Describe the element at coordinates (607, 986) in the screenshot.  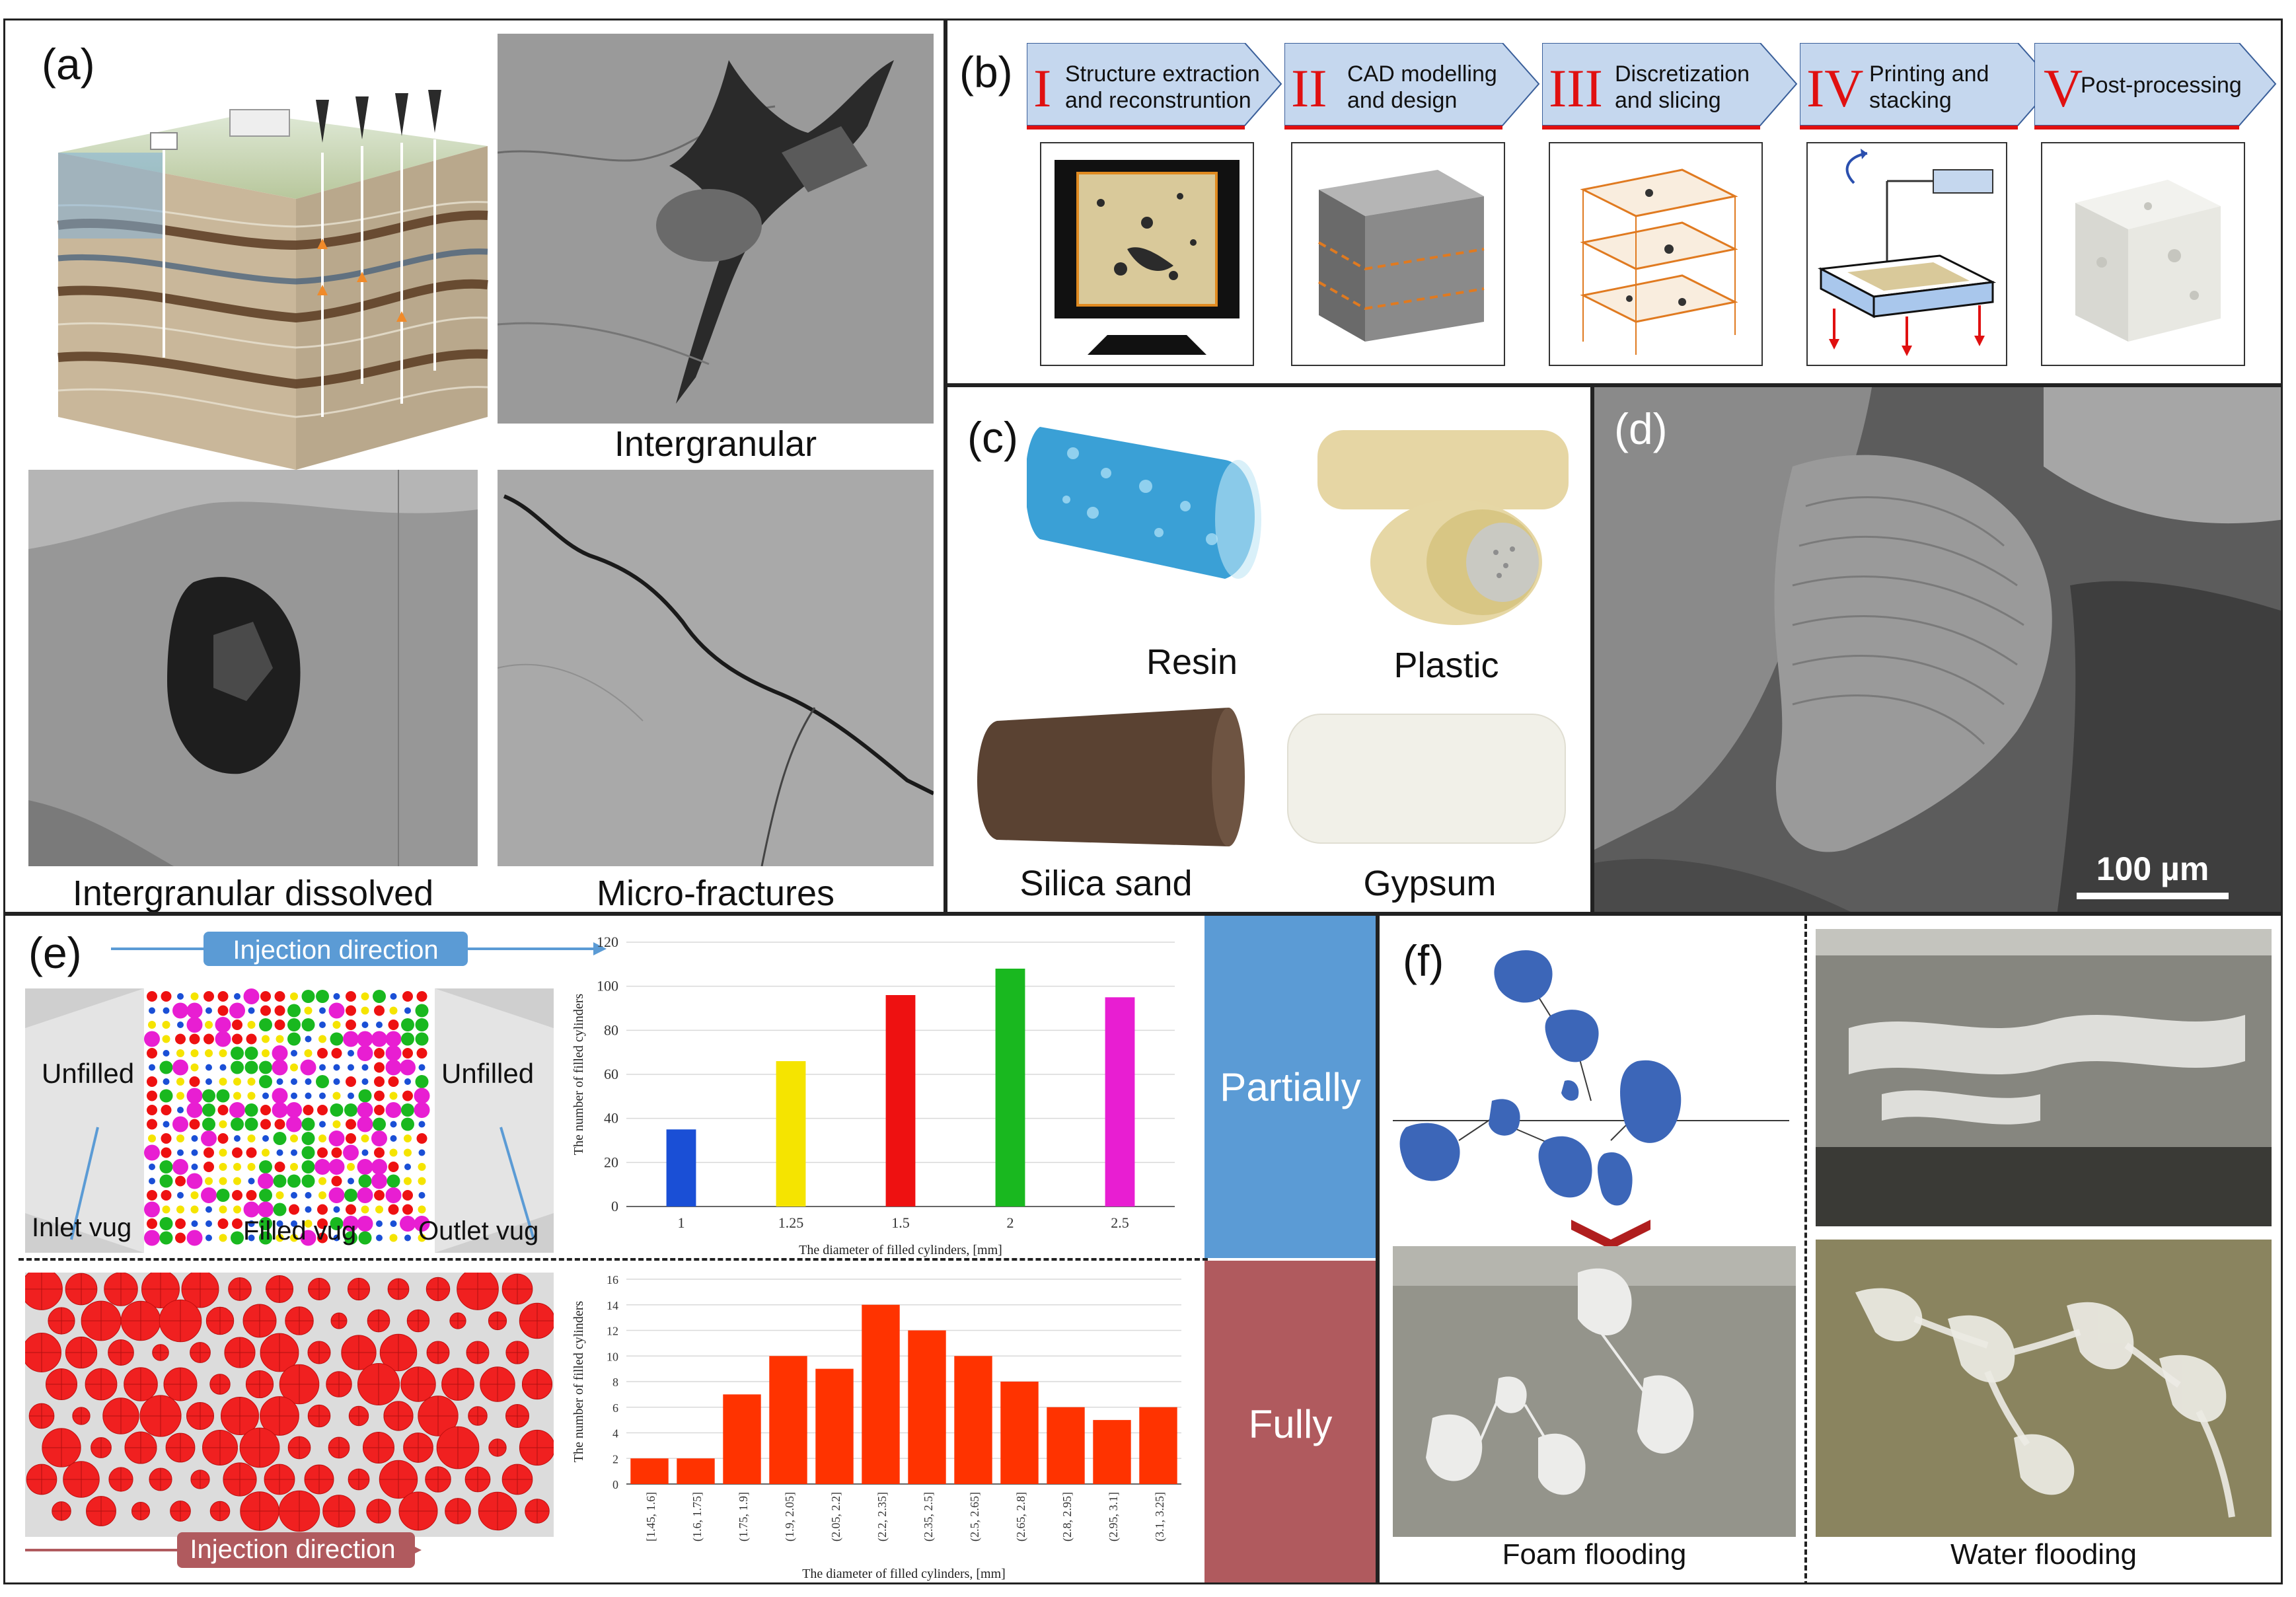
I see `y-tick-label: 100` at that location.